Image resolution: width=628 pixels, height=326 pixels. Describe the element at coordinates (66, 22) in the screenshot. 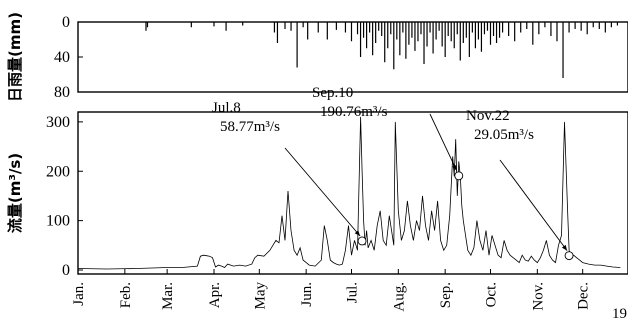

I see `rainfall-y-tick-label: 0` at that location.